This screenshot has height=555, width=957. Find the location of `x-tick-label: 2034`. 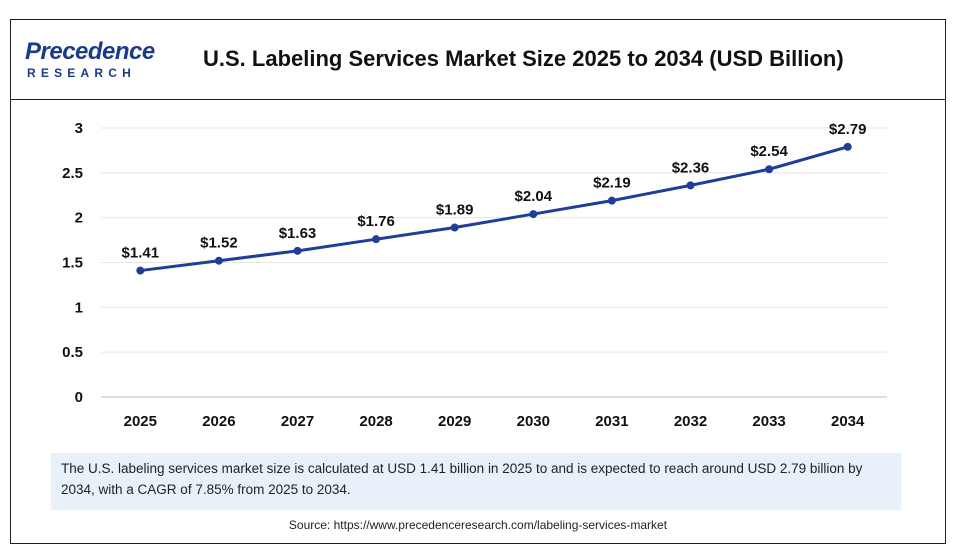

x-tick-label: 2034 is located at coordinates (848, 421).